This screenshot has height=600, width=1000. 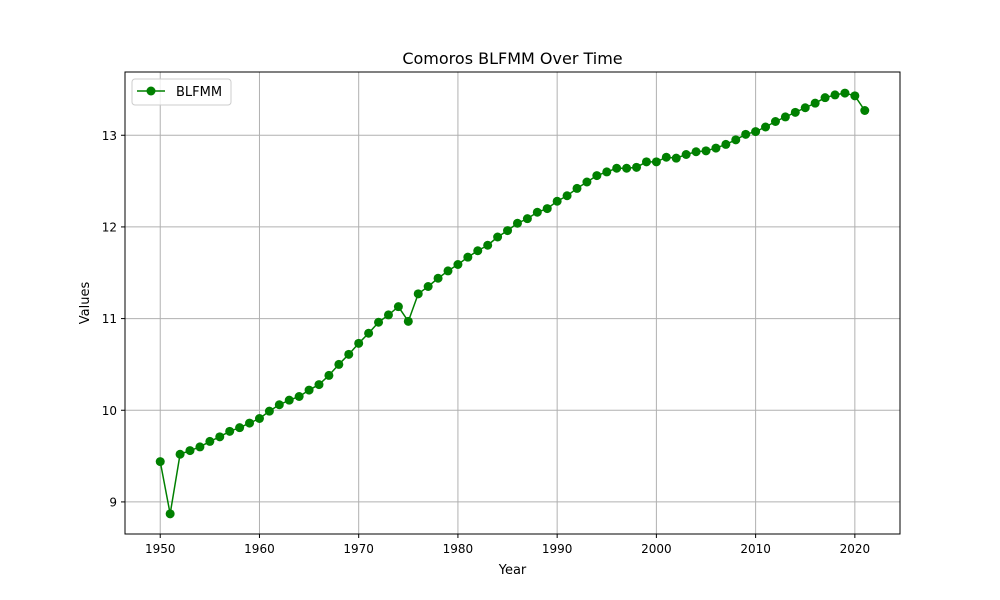 What do you see at coordinates (109, 136) in the screenshot?
I see `y-tick-label: 13` at bounding box center [109, 136].